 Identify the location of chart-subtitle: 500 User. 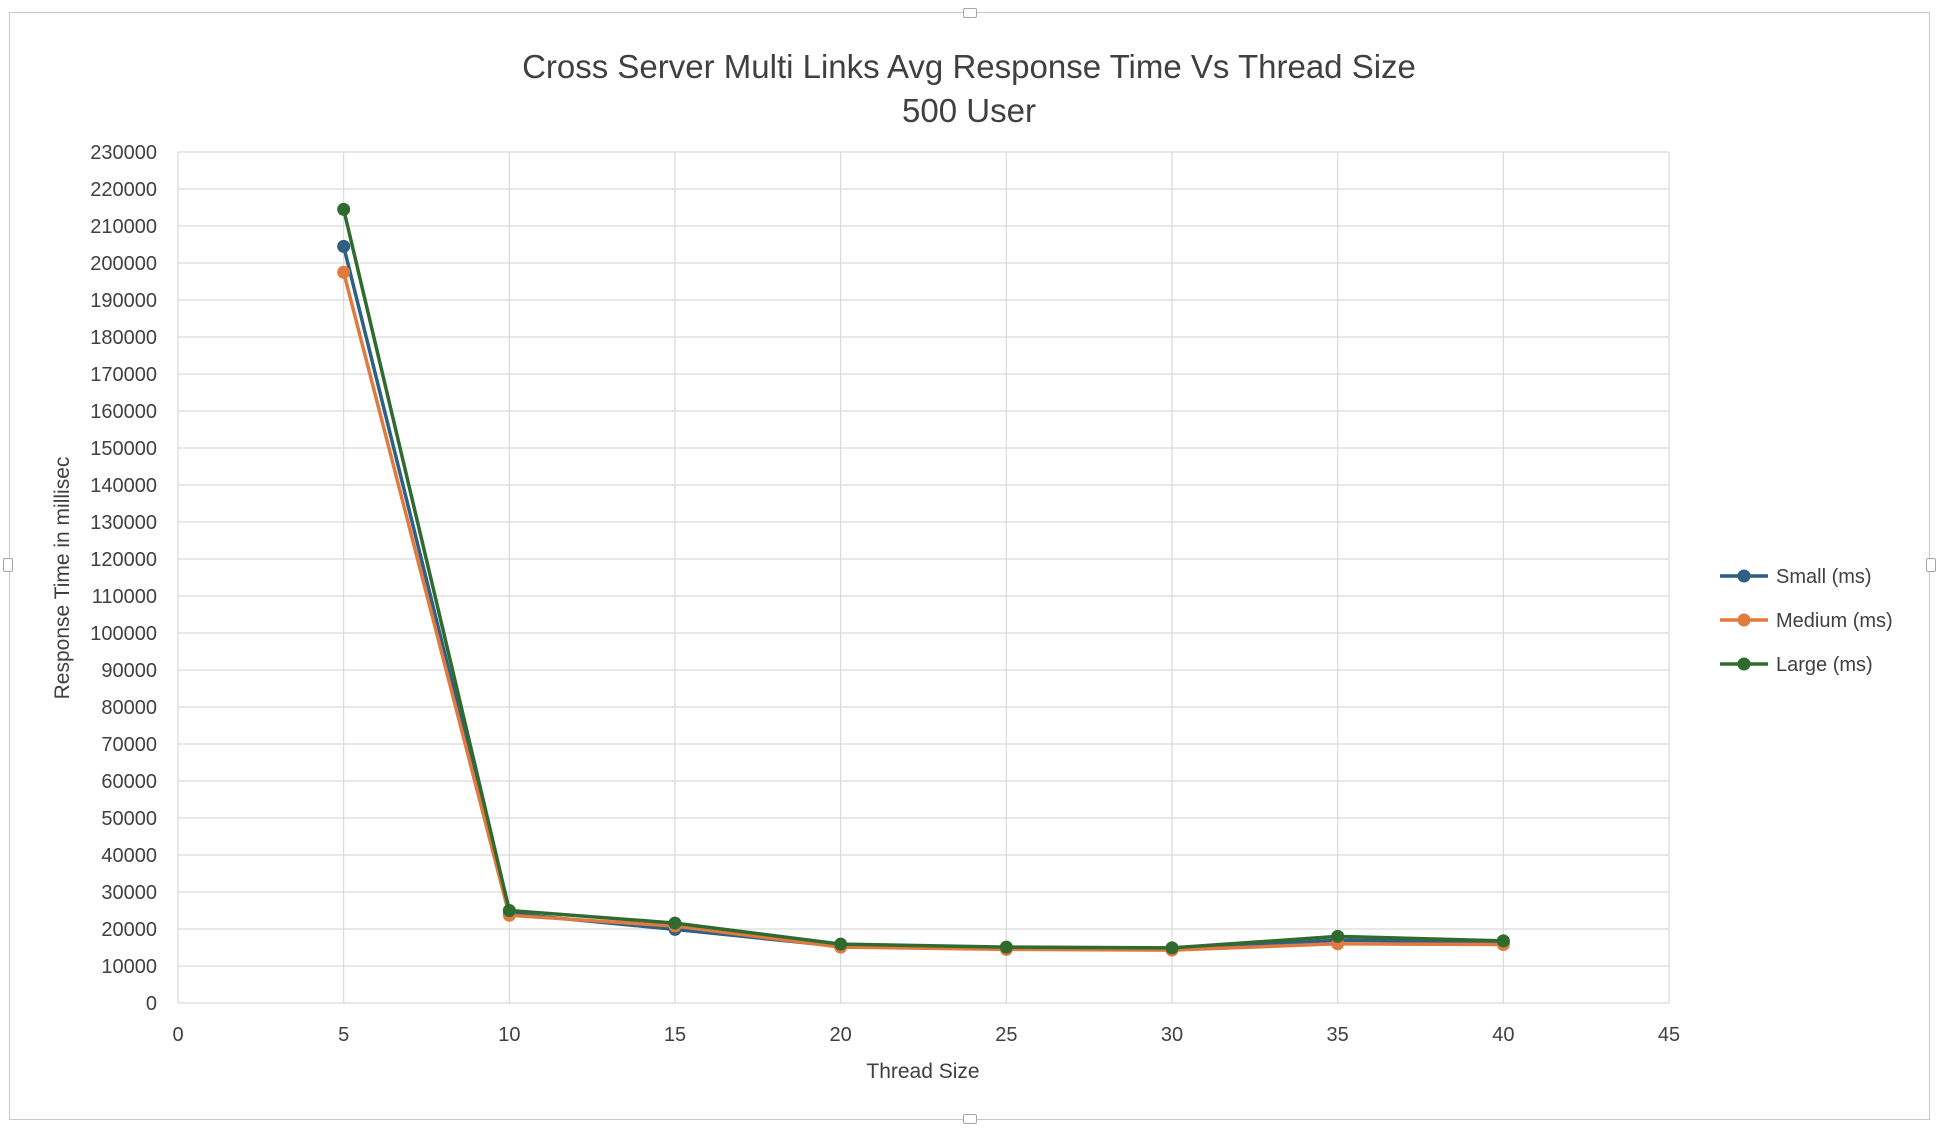
(969, 110).